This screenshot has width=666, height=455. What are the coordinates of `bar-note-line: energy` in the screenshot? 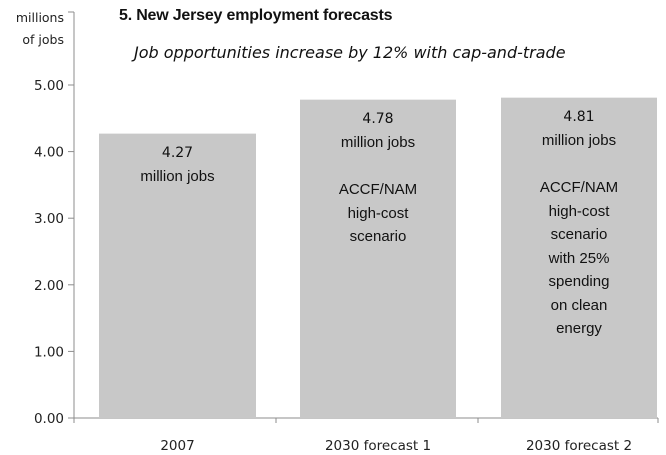 It's located at (579, 329).